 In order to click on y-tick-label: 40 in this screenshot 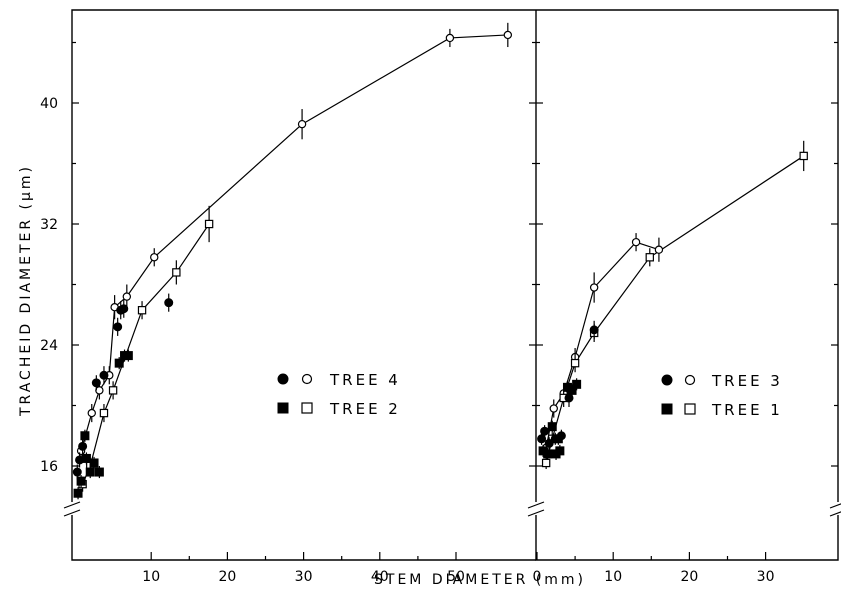, I will do `click(49, 104)`.